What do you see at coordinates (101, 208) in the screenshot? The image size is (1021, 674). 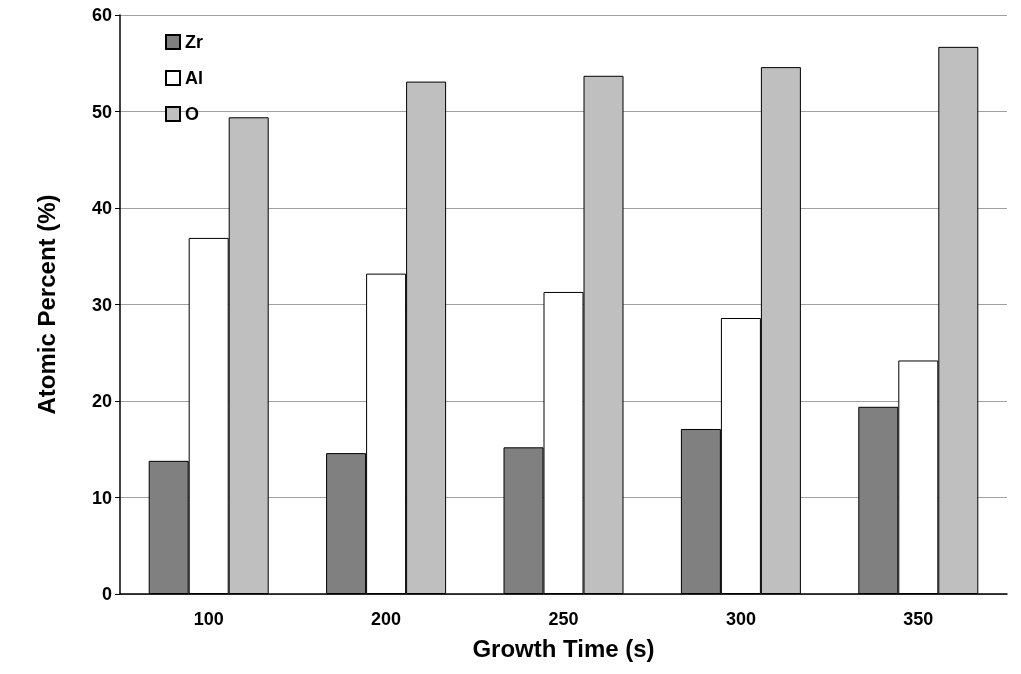 I see `y-tick-label: 40` at bounding box center [101, 208].